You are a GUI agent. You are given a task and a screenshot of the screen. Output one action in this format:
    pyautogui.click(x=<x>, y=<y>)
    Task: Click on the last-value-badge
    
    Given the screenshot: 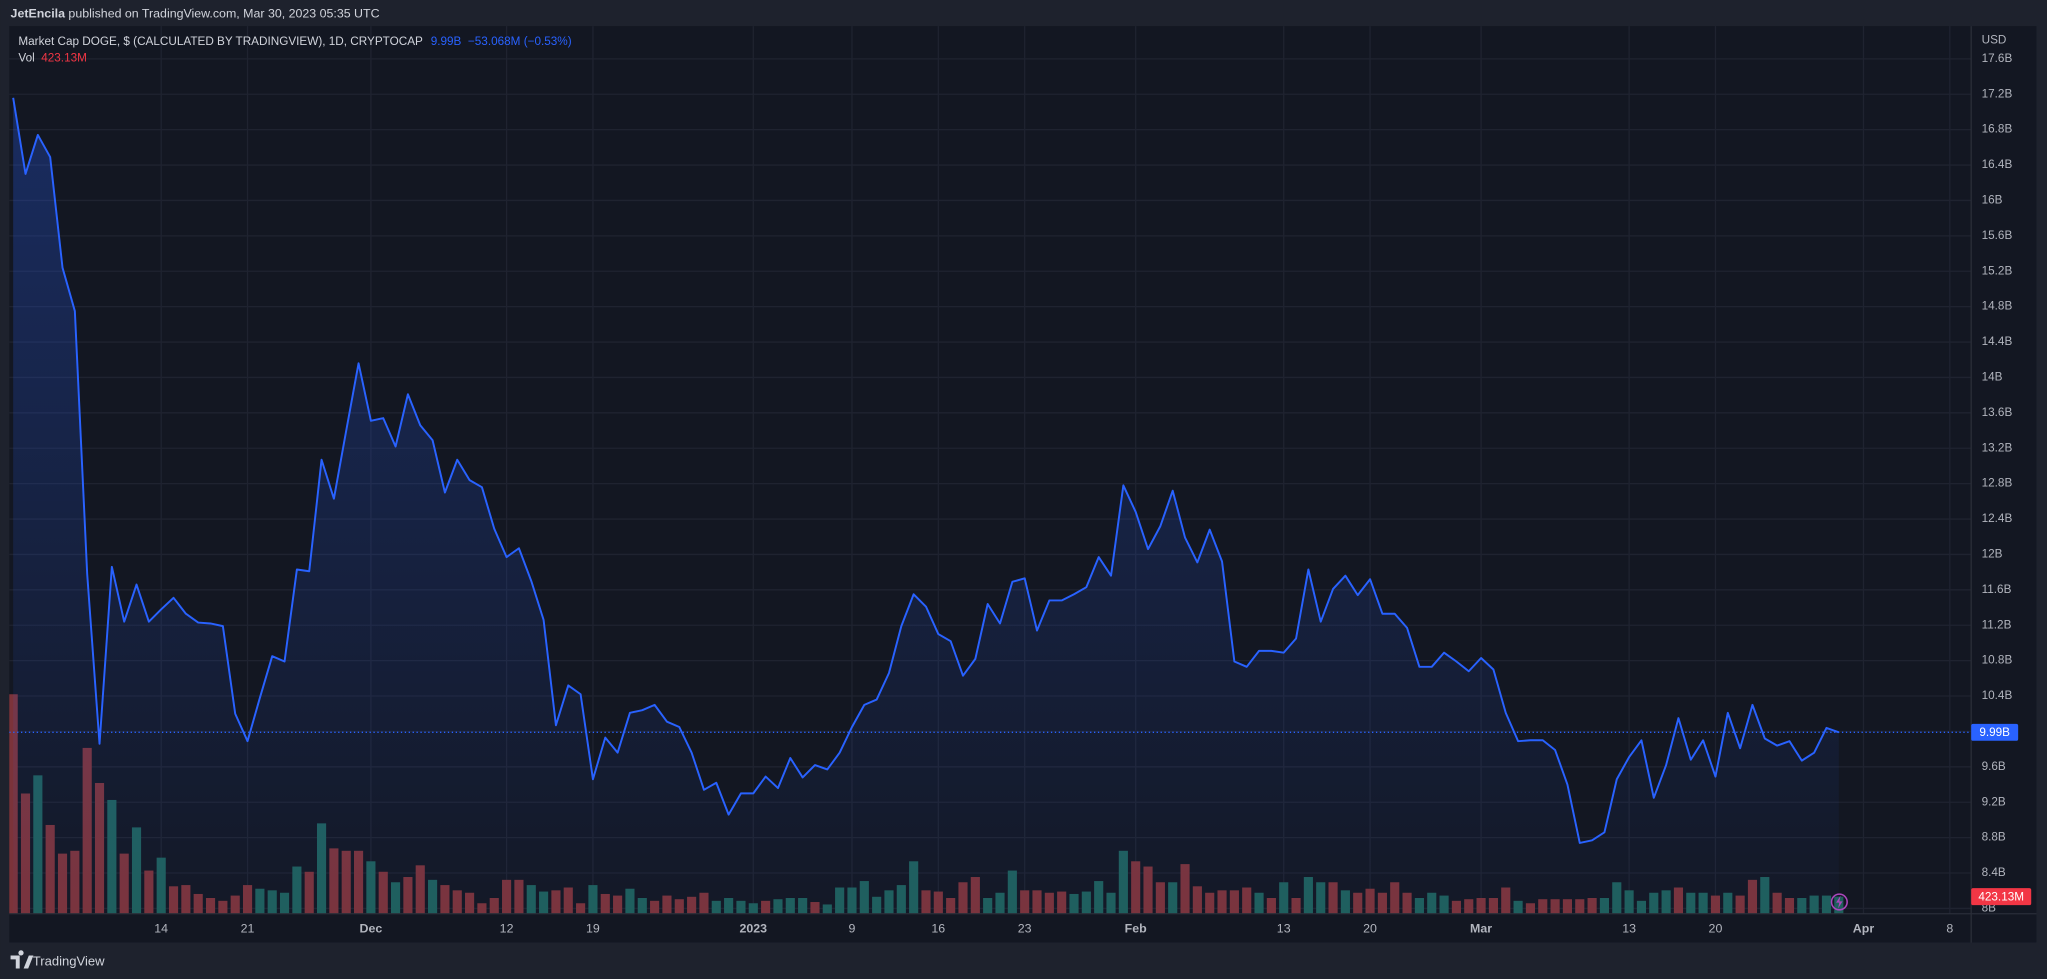 What is the action you would take?
    pyautogui.click(x=1995, y=732)
    